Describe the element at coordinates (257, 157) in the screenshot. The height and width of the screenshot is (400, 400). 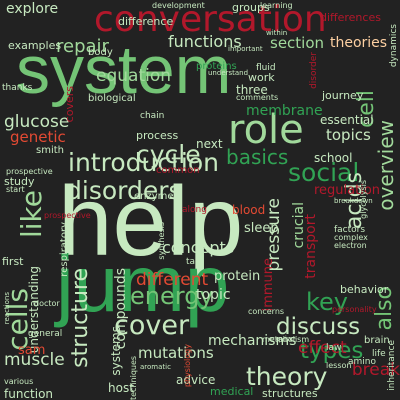
I see `word-basics: basics` at that location.